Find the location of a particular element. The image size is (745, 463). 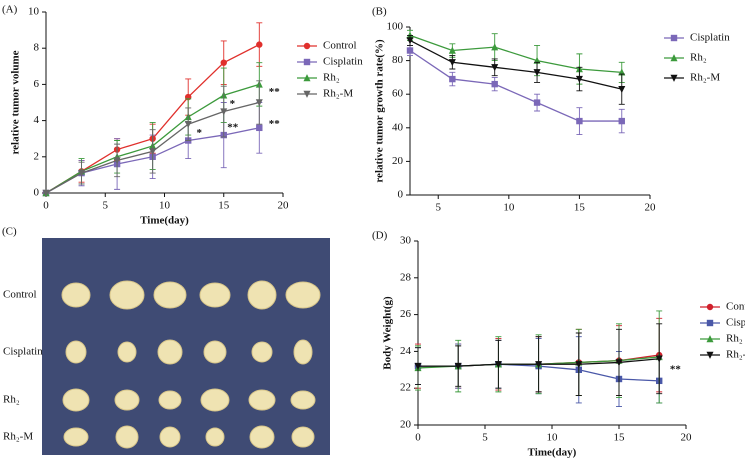

row-label: Cisplatin is located at coordinates (23, 352).